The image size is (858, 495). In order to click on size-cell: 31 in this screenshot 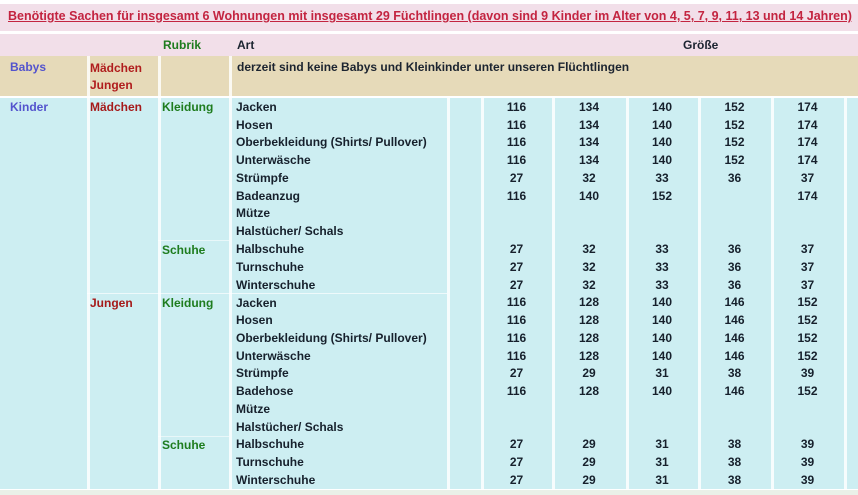, I will do `click(662, 373)`.